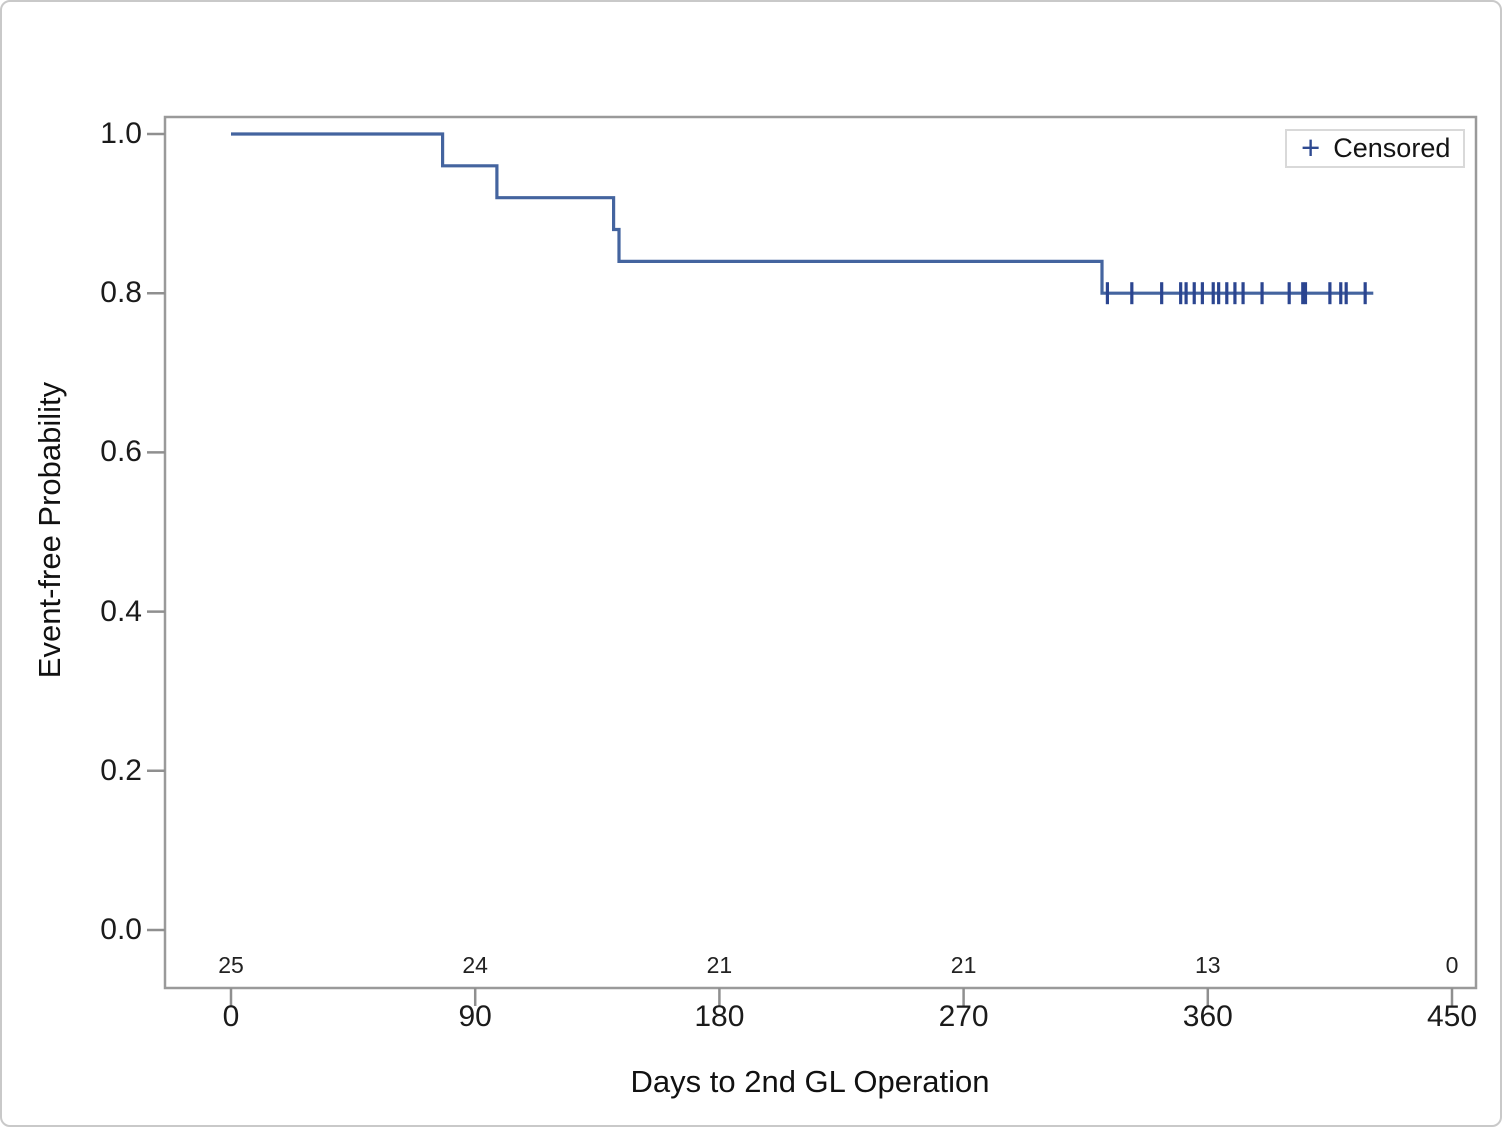 This screenshot has width=1502, height=1127. Describe the element at coordinates (121, 452) in the screenshot. I see `y-tick-label: 0.6` at that location.